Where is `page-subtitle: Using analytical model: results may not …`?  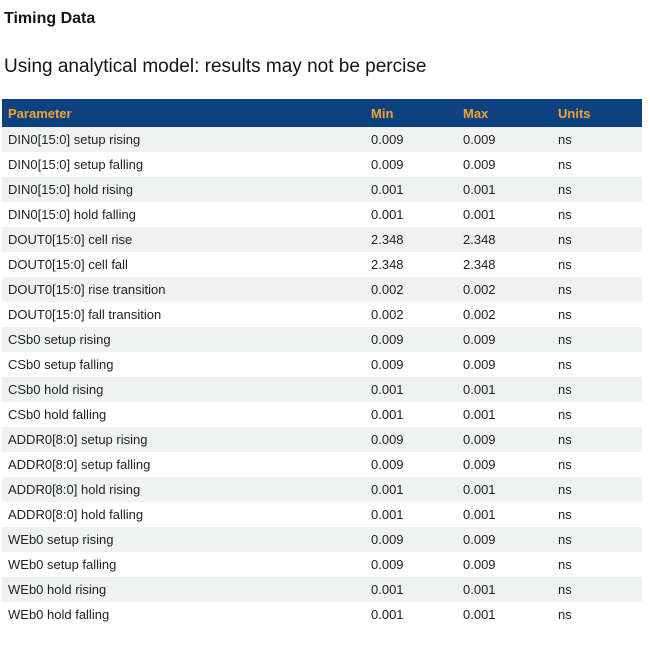
page-subtitle: Using analytical model: results may not … is located at coordinates (215, 66).